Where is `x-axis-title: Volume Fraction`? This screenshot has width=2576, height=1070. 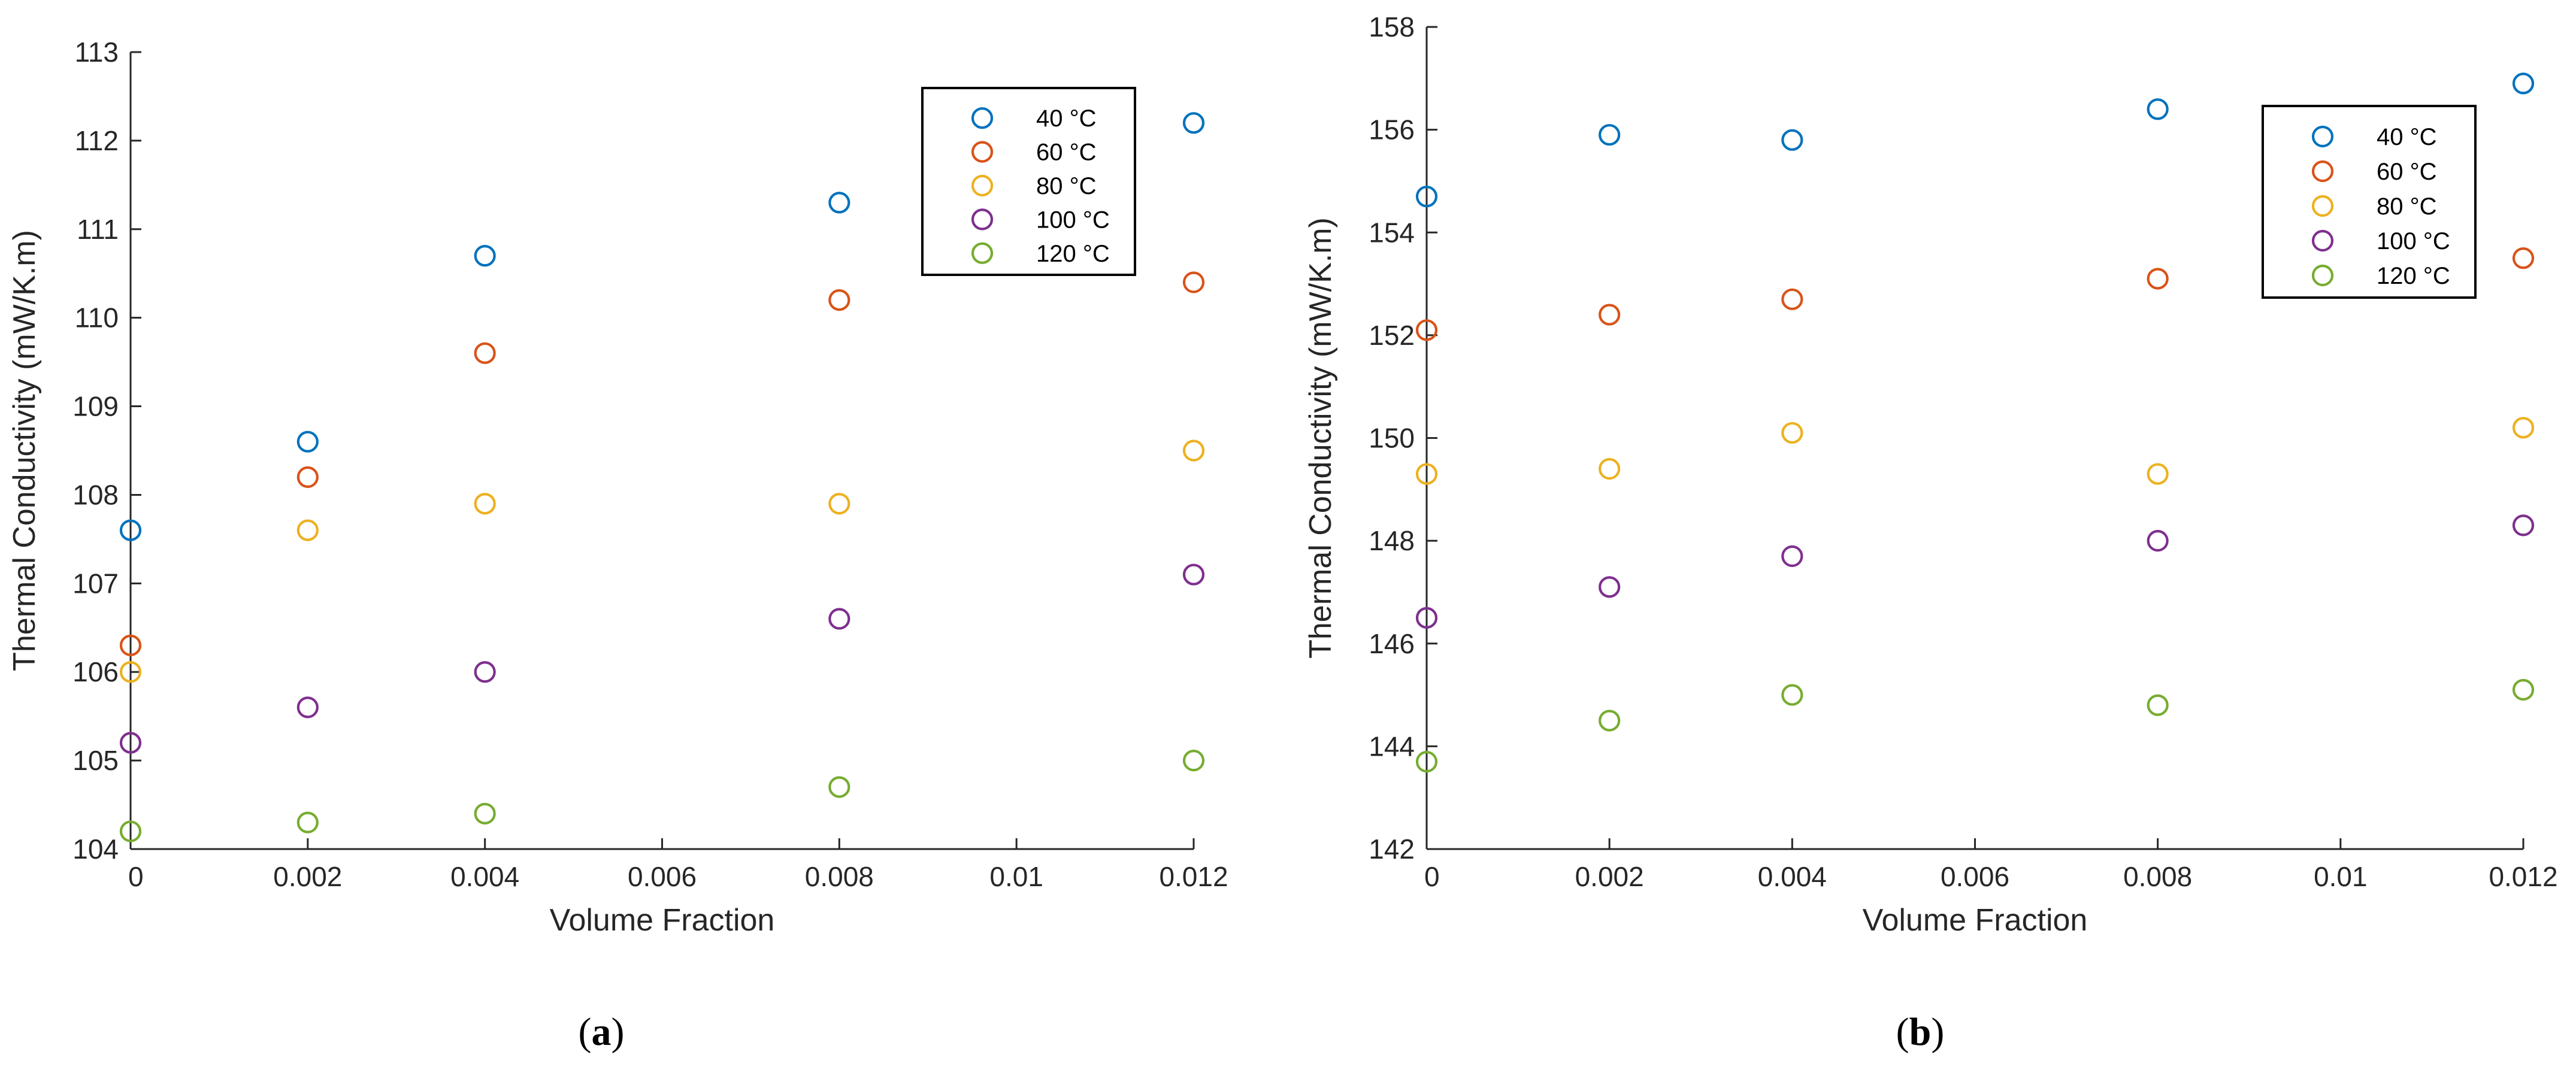 x-axis-title: Volume Fraction is located at coordinates (662, 920).